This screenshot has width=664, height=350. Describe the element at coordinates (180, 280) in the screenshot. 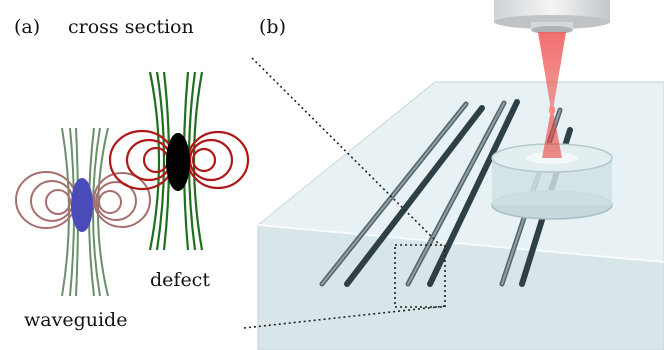

I see `defect-label: defect` at that location.